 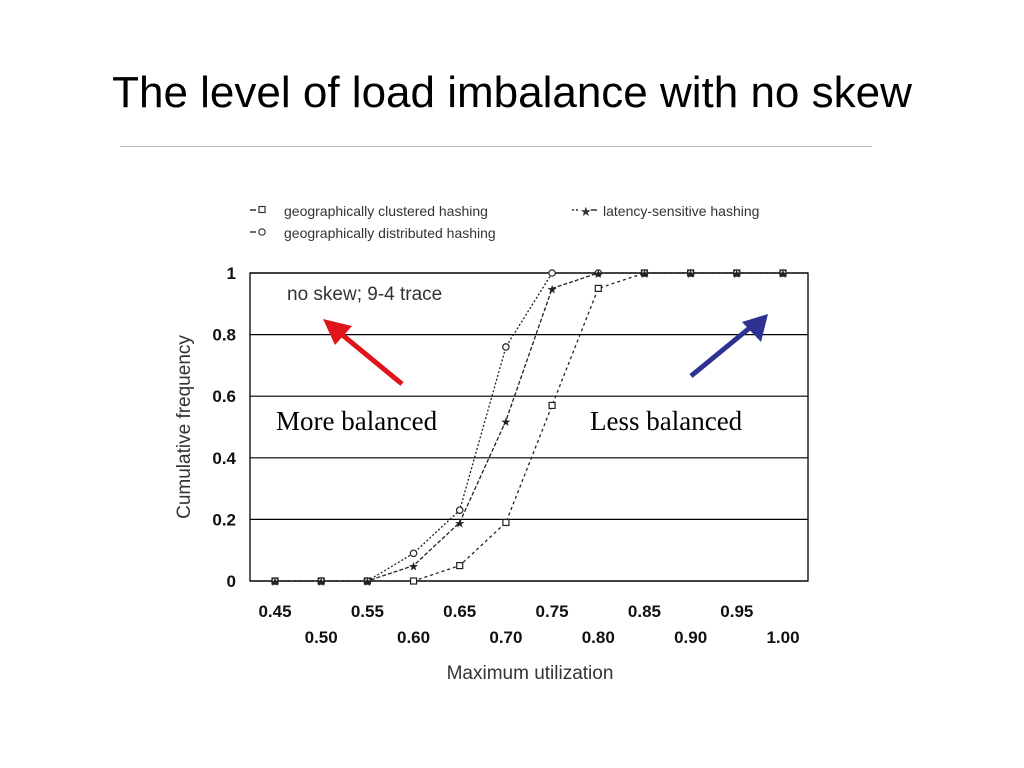 What do you see at coordinates (184, 427) in the screenshot?
I see `y-axis-label: Cumulative frequency` at bounding box center [184, 427].